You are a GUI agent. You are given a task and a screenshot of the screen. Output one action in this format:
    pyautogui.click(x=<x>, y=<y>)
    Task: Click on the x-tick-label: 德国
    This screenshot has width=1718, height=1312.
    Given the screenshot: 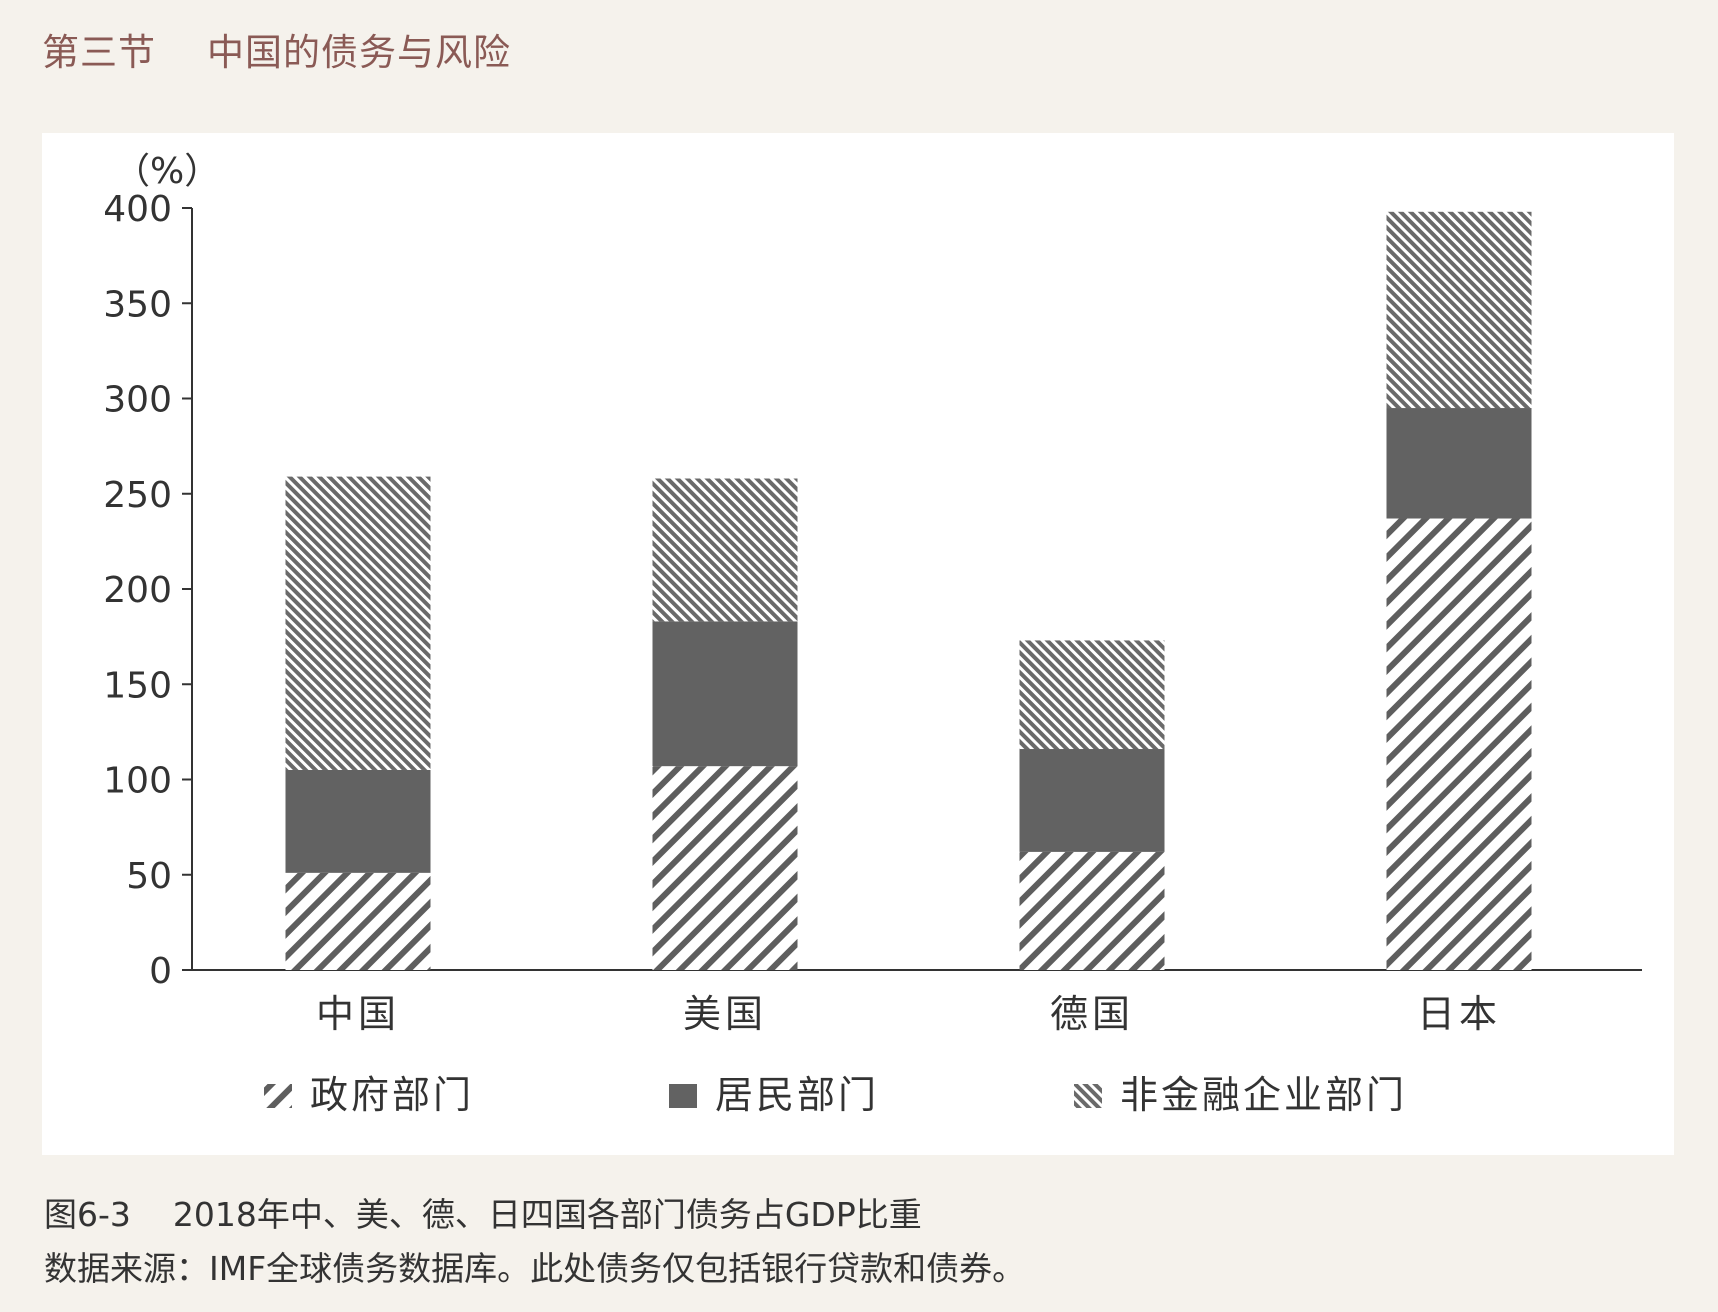 What is the action you would take?
    pyautogui.click(x=1092, y=1014)
    